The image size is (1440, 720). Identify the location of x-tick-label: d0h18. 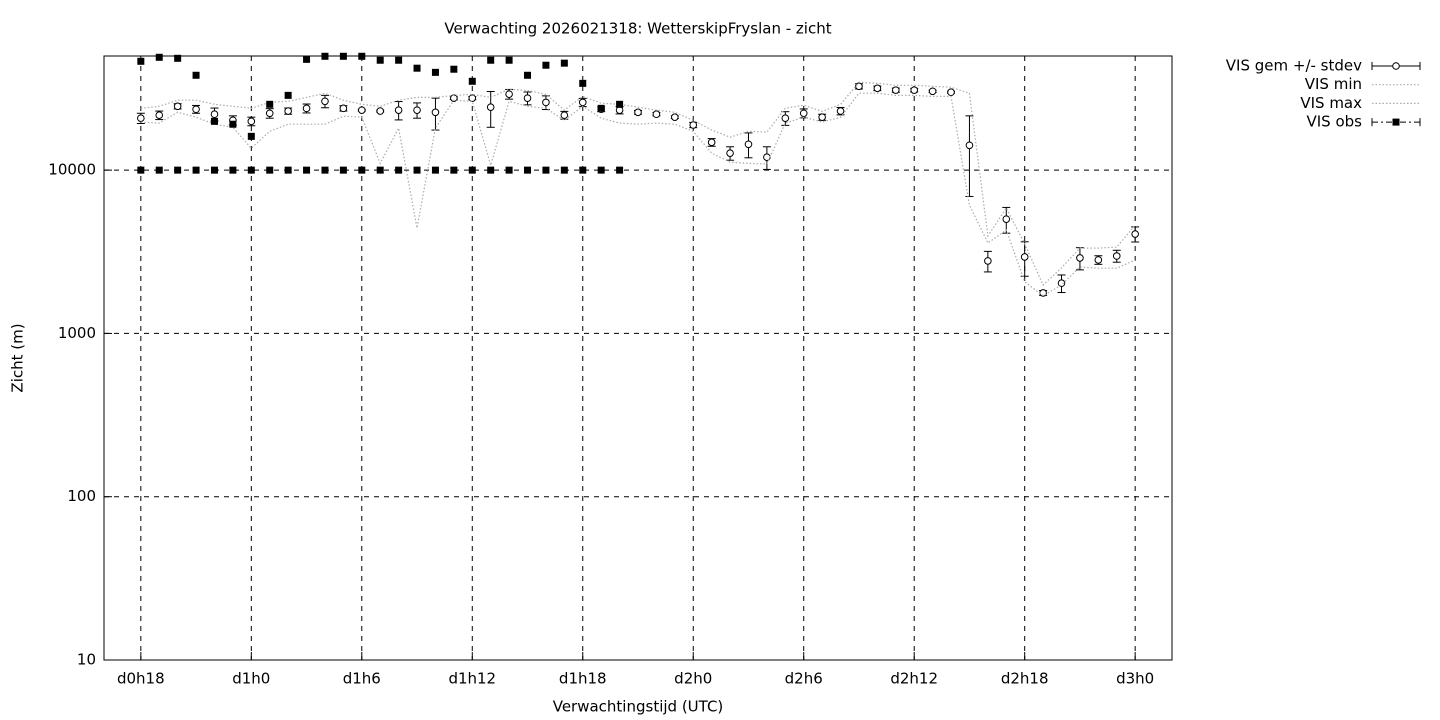
(141, 679).